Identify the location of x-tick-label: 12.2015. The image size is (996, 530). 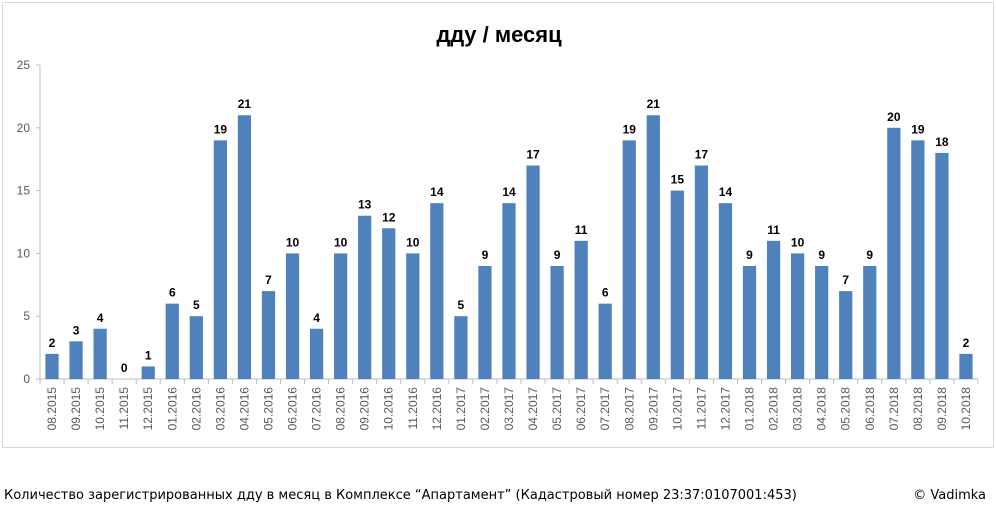
(148, 409).